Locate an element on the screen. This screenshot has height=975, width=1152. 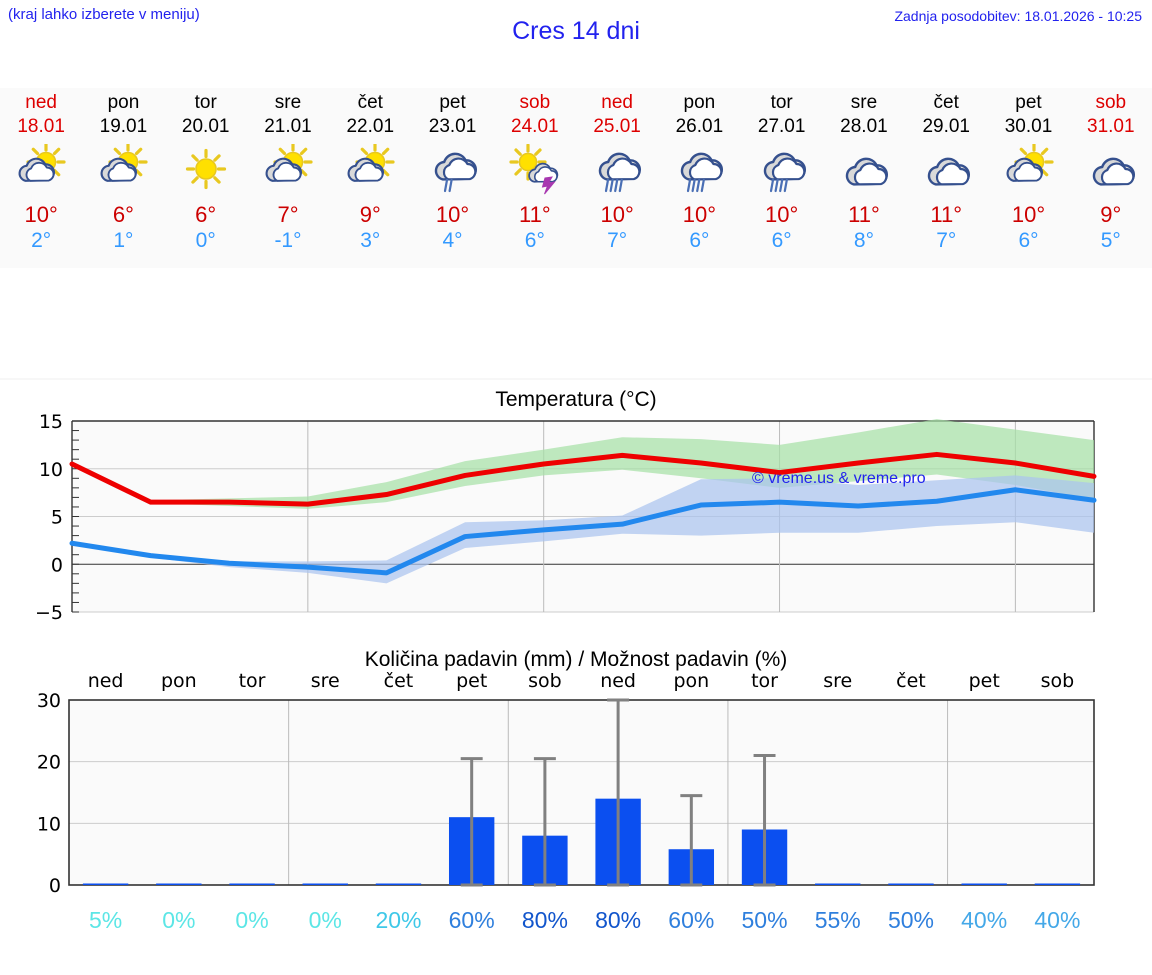
svg-text: 0 is located at coordinates (57, 565).